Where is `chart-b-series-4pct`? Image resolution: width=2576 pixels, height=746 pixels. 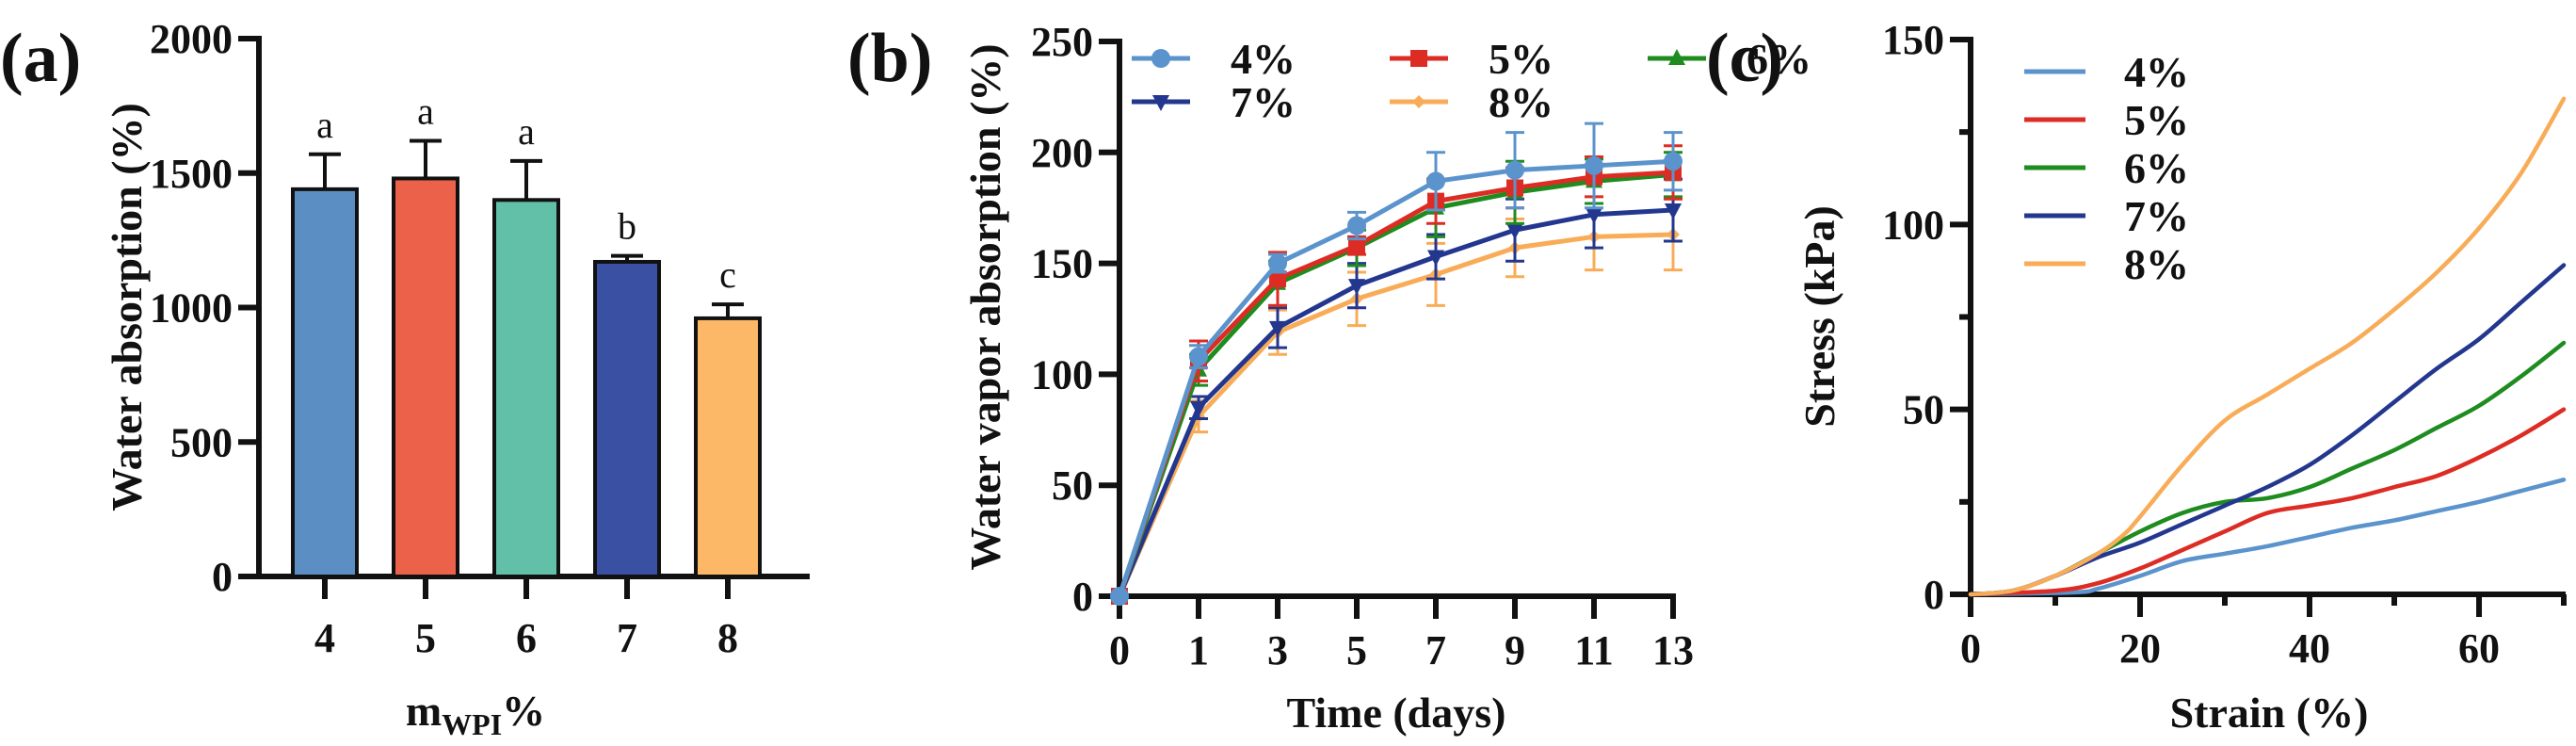 chart-b-series-4pct is located at coordinates (1396, 364).